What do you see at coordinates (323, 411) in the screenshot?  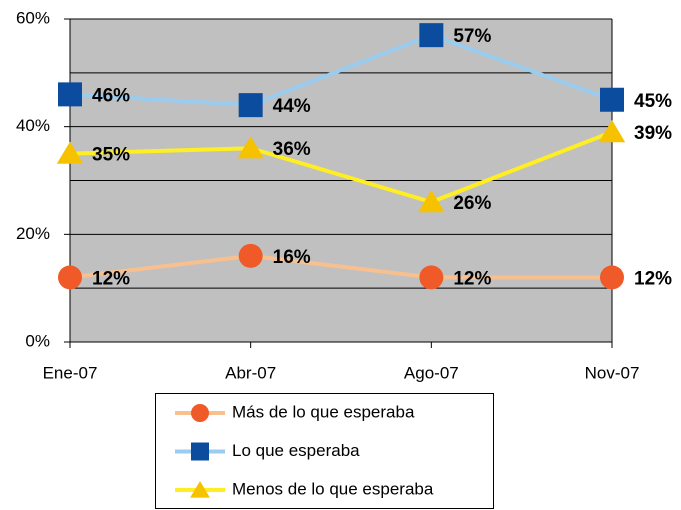 I see `legend-label: Más de lo que esperaba` at bounding box center [323, 411].